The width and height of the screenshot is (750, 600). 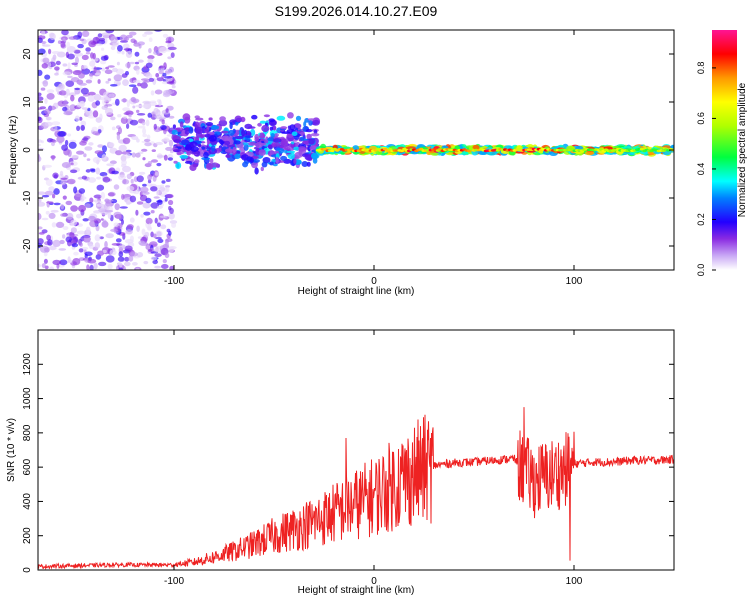 What do you see at coordinates (701, 169) in the screenshot?
I see `colorbar-tick-label: 0.4` at bounding box center [701, 169].